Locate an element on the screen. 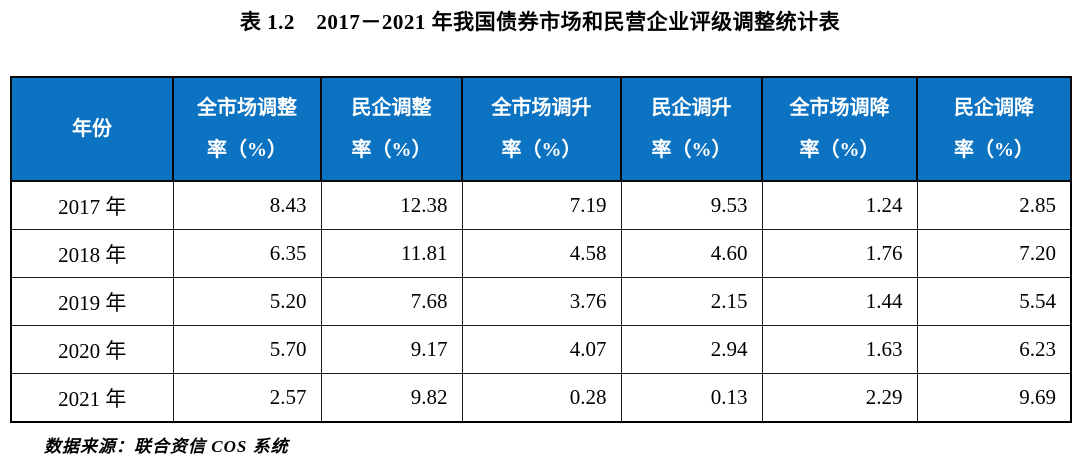 Image resolution: width=1080 pixels, height=462 pixels. value-cell: 2.85 is located at coordinates (994, 205).